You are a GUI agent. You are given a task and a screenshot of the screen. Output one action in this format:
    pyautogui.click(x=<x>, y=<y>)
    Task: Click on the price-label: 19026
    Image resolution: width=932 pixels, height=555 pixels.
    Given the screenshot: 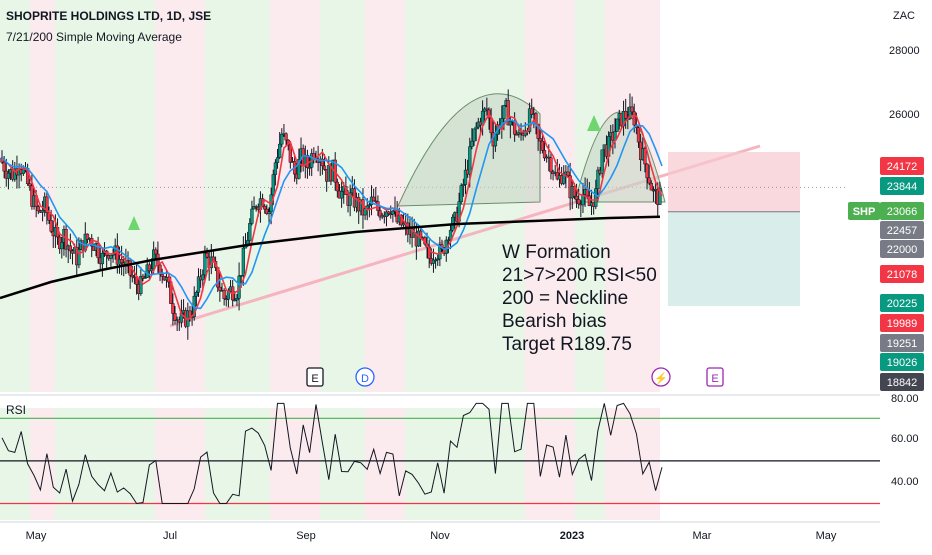 What is the action you would take?
    pyautogui.click(x=902, y=362)
    